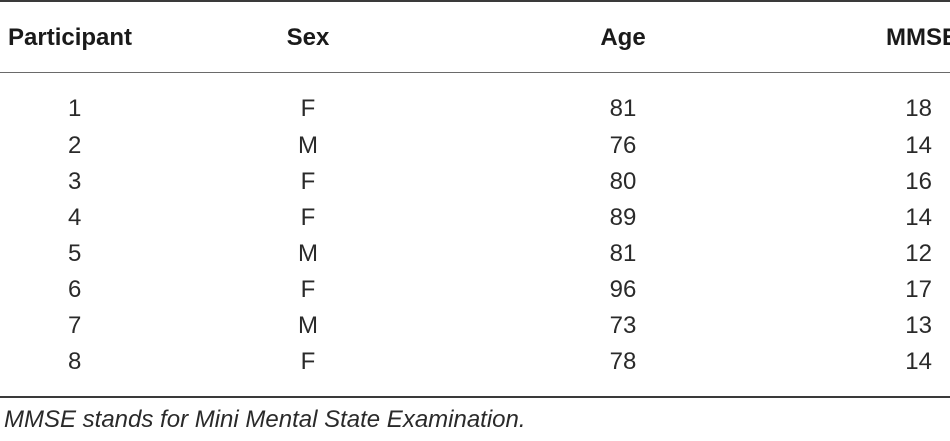 Image resolution: width=950 pixels, height=441 pixels. Describe the element at coordinates (623, 37) in the screenshot. I see `header-age: Age` at that location.